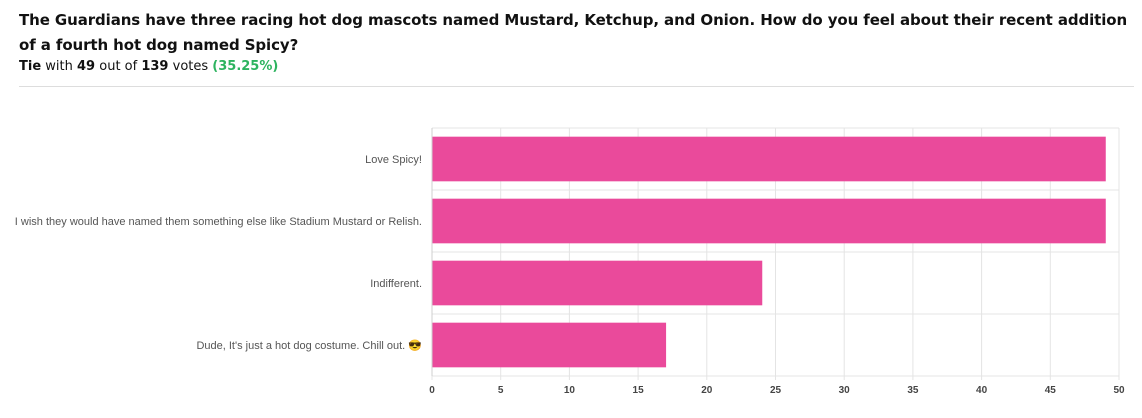 The width and height of the screenshot is (1142, 418). What do you see at coordinates (396, 284) in the screenshot?
I see `category-label: Indifferent.` at bounding box center [396, 284].